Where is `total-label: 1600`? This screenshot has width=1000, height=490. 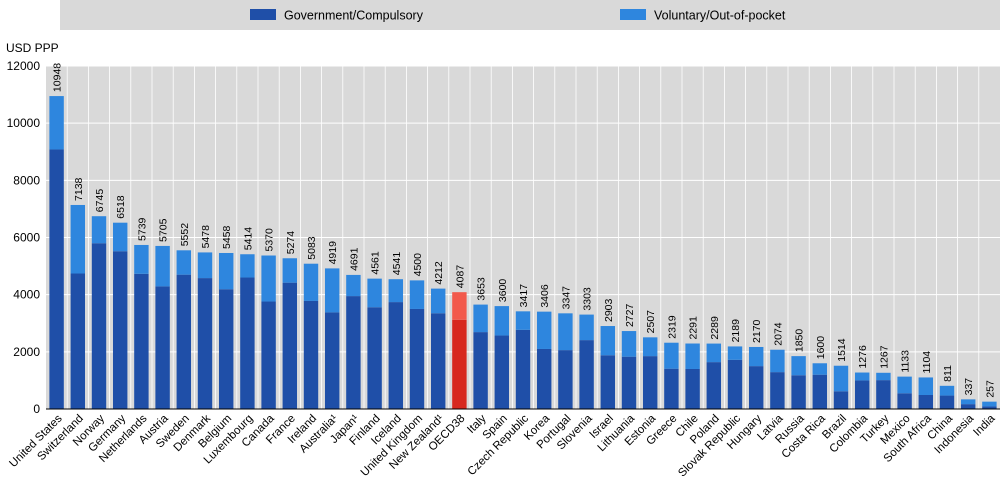
total-label: 1600 is located at coordinates (821, 348).